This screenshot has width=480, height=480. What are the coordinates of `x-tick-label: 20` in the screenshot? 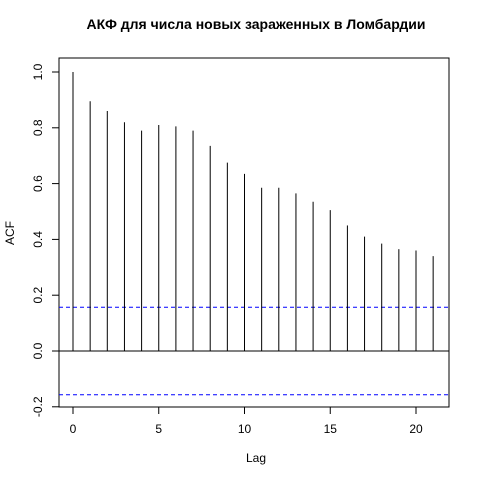 It's located at (416, 429).